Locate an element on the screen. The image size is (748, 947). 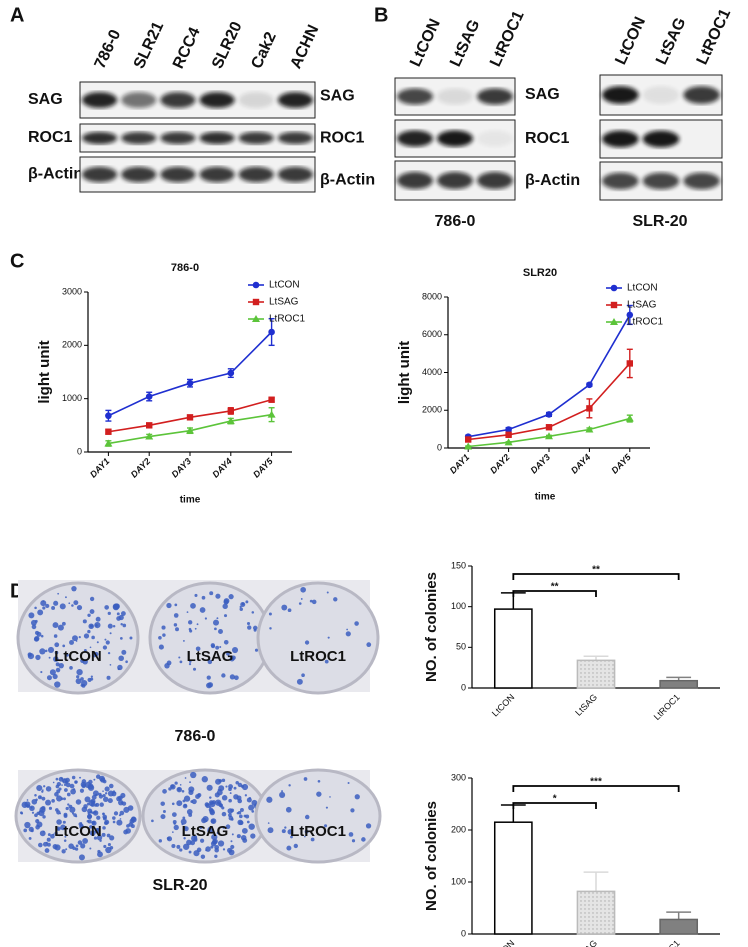
y-tick-label: 2000 is located at coordinates (72, 345).